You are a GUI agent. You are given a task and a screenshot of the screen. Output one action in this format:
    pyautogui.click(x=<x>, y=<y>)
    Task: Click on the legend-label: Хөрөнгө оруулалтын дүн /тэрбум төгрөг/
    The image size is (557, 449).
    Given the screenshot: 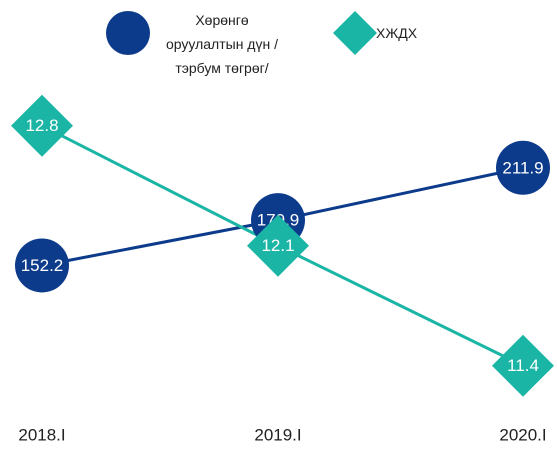 What is the action you would take?
    pyautogui.click(x=221, y=44)
    